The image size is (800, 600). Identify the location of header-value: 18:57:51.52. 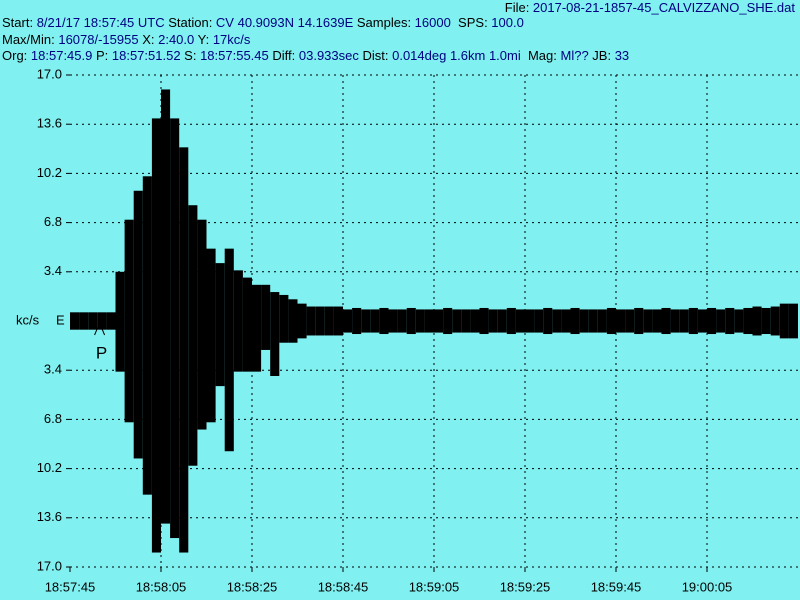
(146, 55).